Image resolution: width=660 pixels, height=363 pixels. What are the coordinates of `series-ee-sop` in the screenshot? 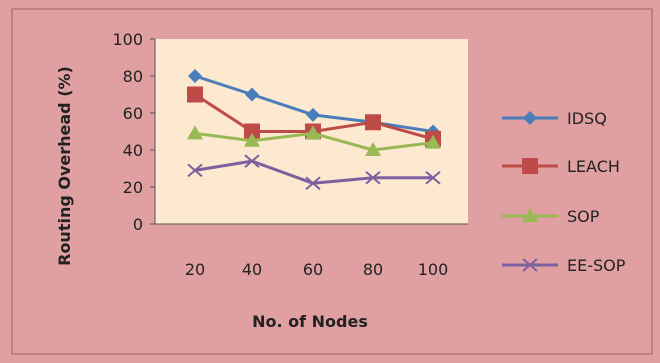 It's located at (314, 172).